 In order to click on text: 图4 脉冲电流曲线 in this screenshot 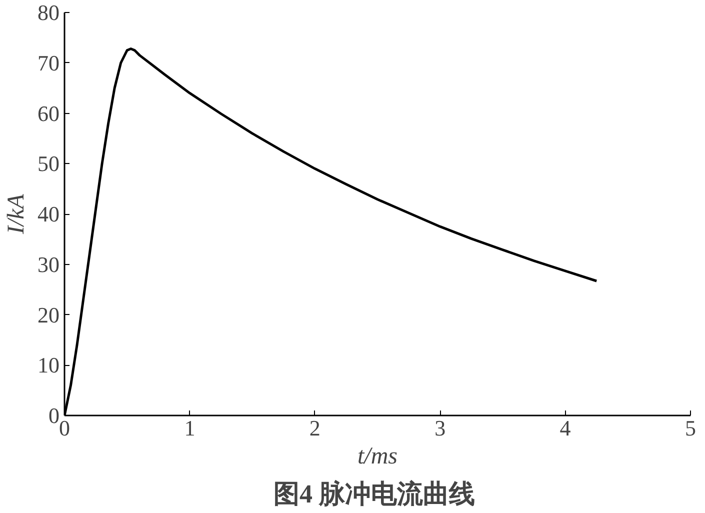, I will do `click(374, 494)`.